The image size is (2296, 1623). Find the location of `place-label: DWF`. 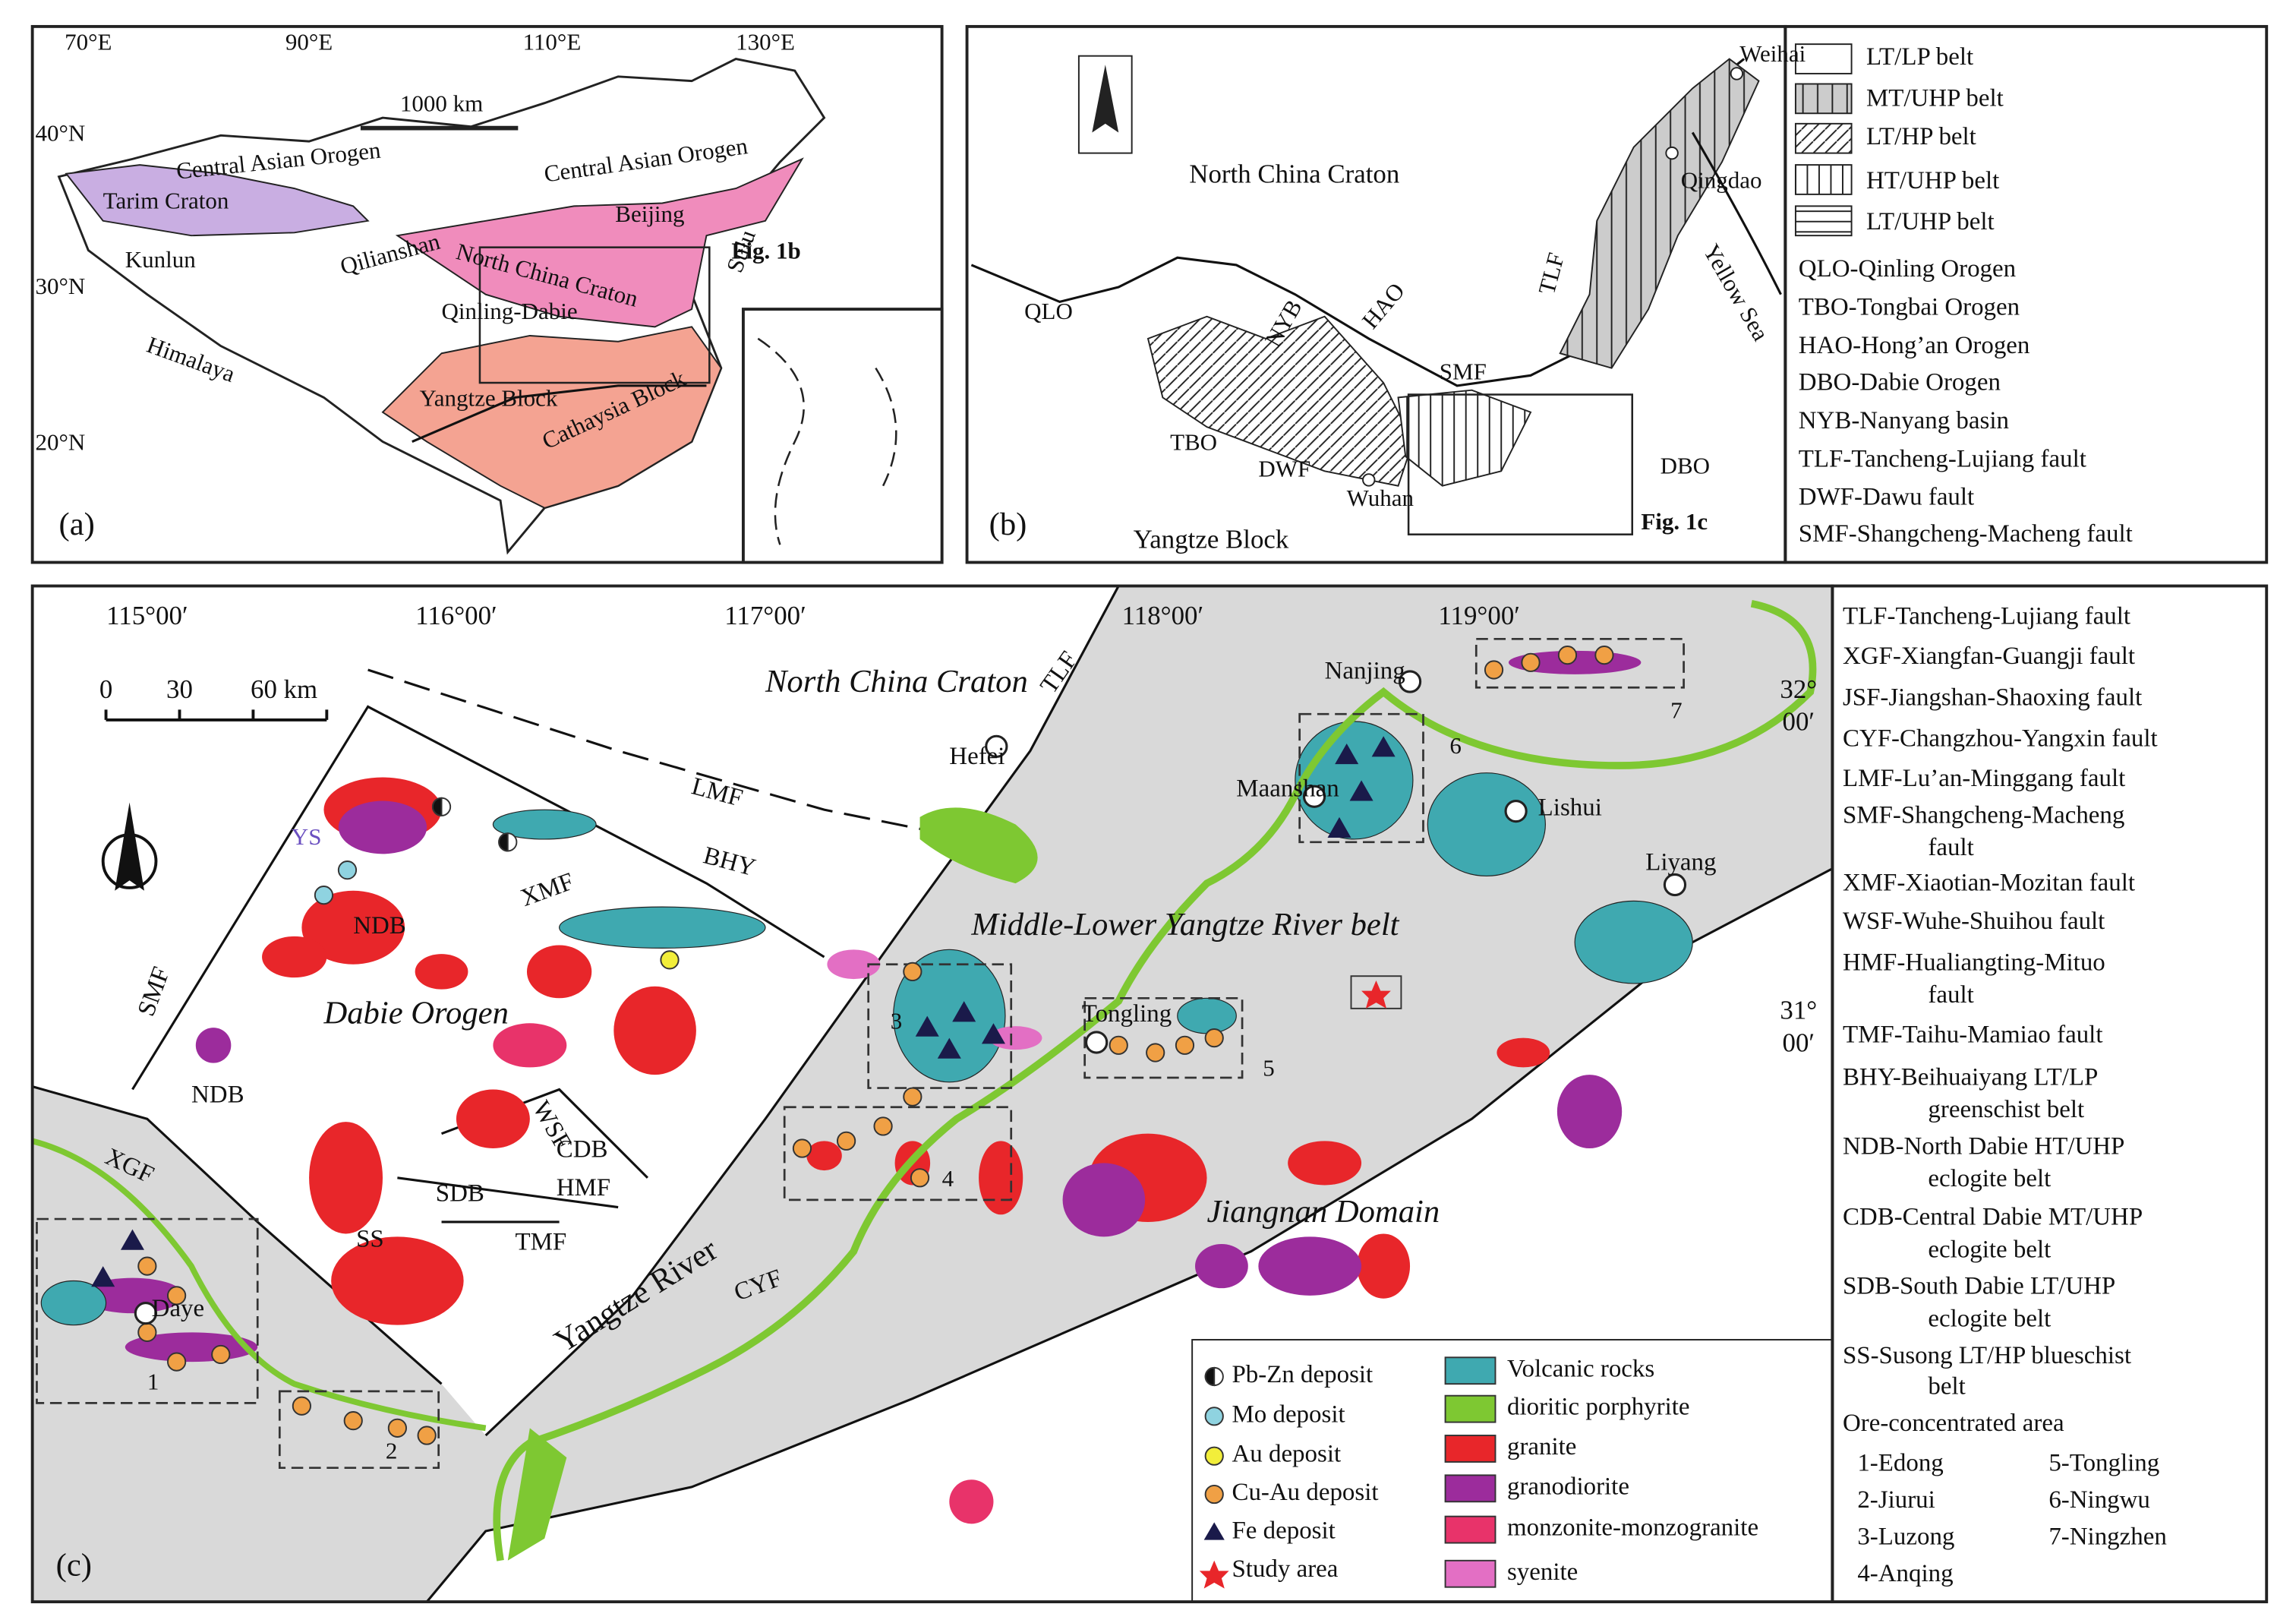

place-label: DWF is located at coordinates (1284, 468).